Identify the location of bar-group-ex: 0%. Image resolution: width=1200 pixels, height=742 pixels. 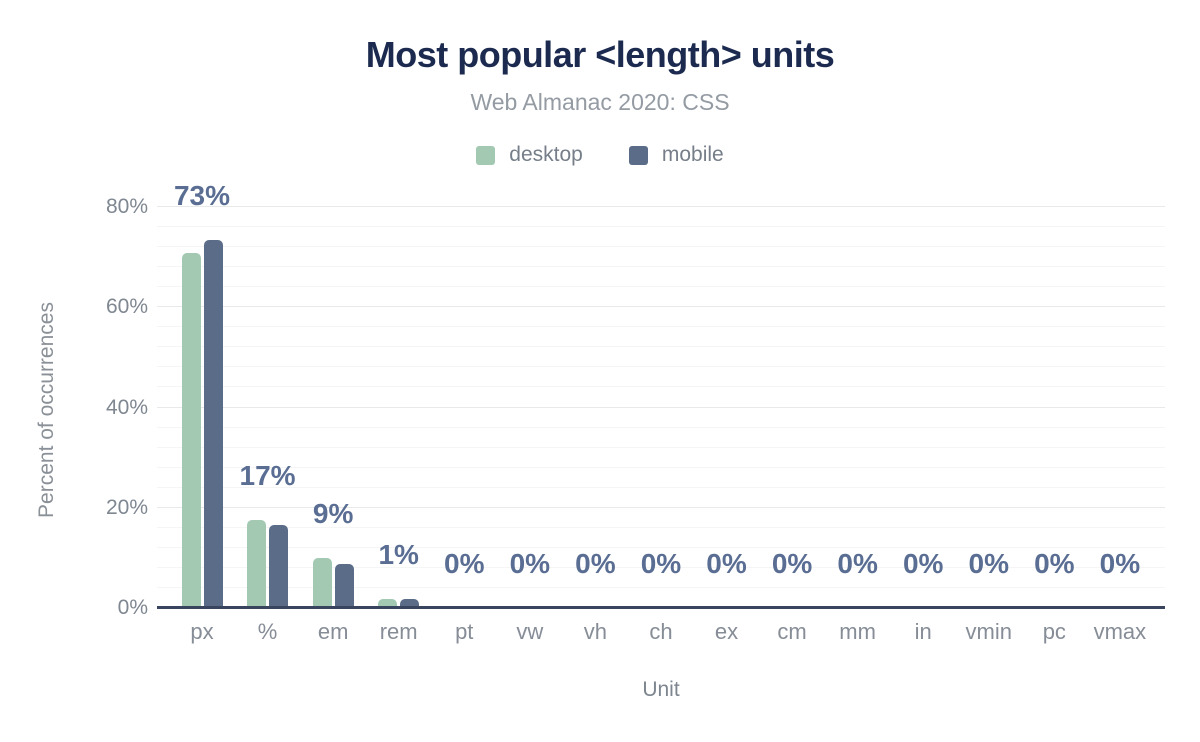
(727, 407).